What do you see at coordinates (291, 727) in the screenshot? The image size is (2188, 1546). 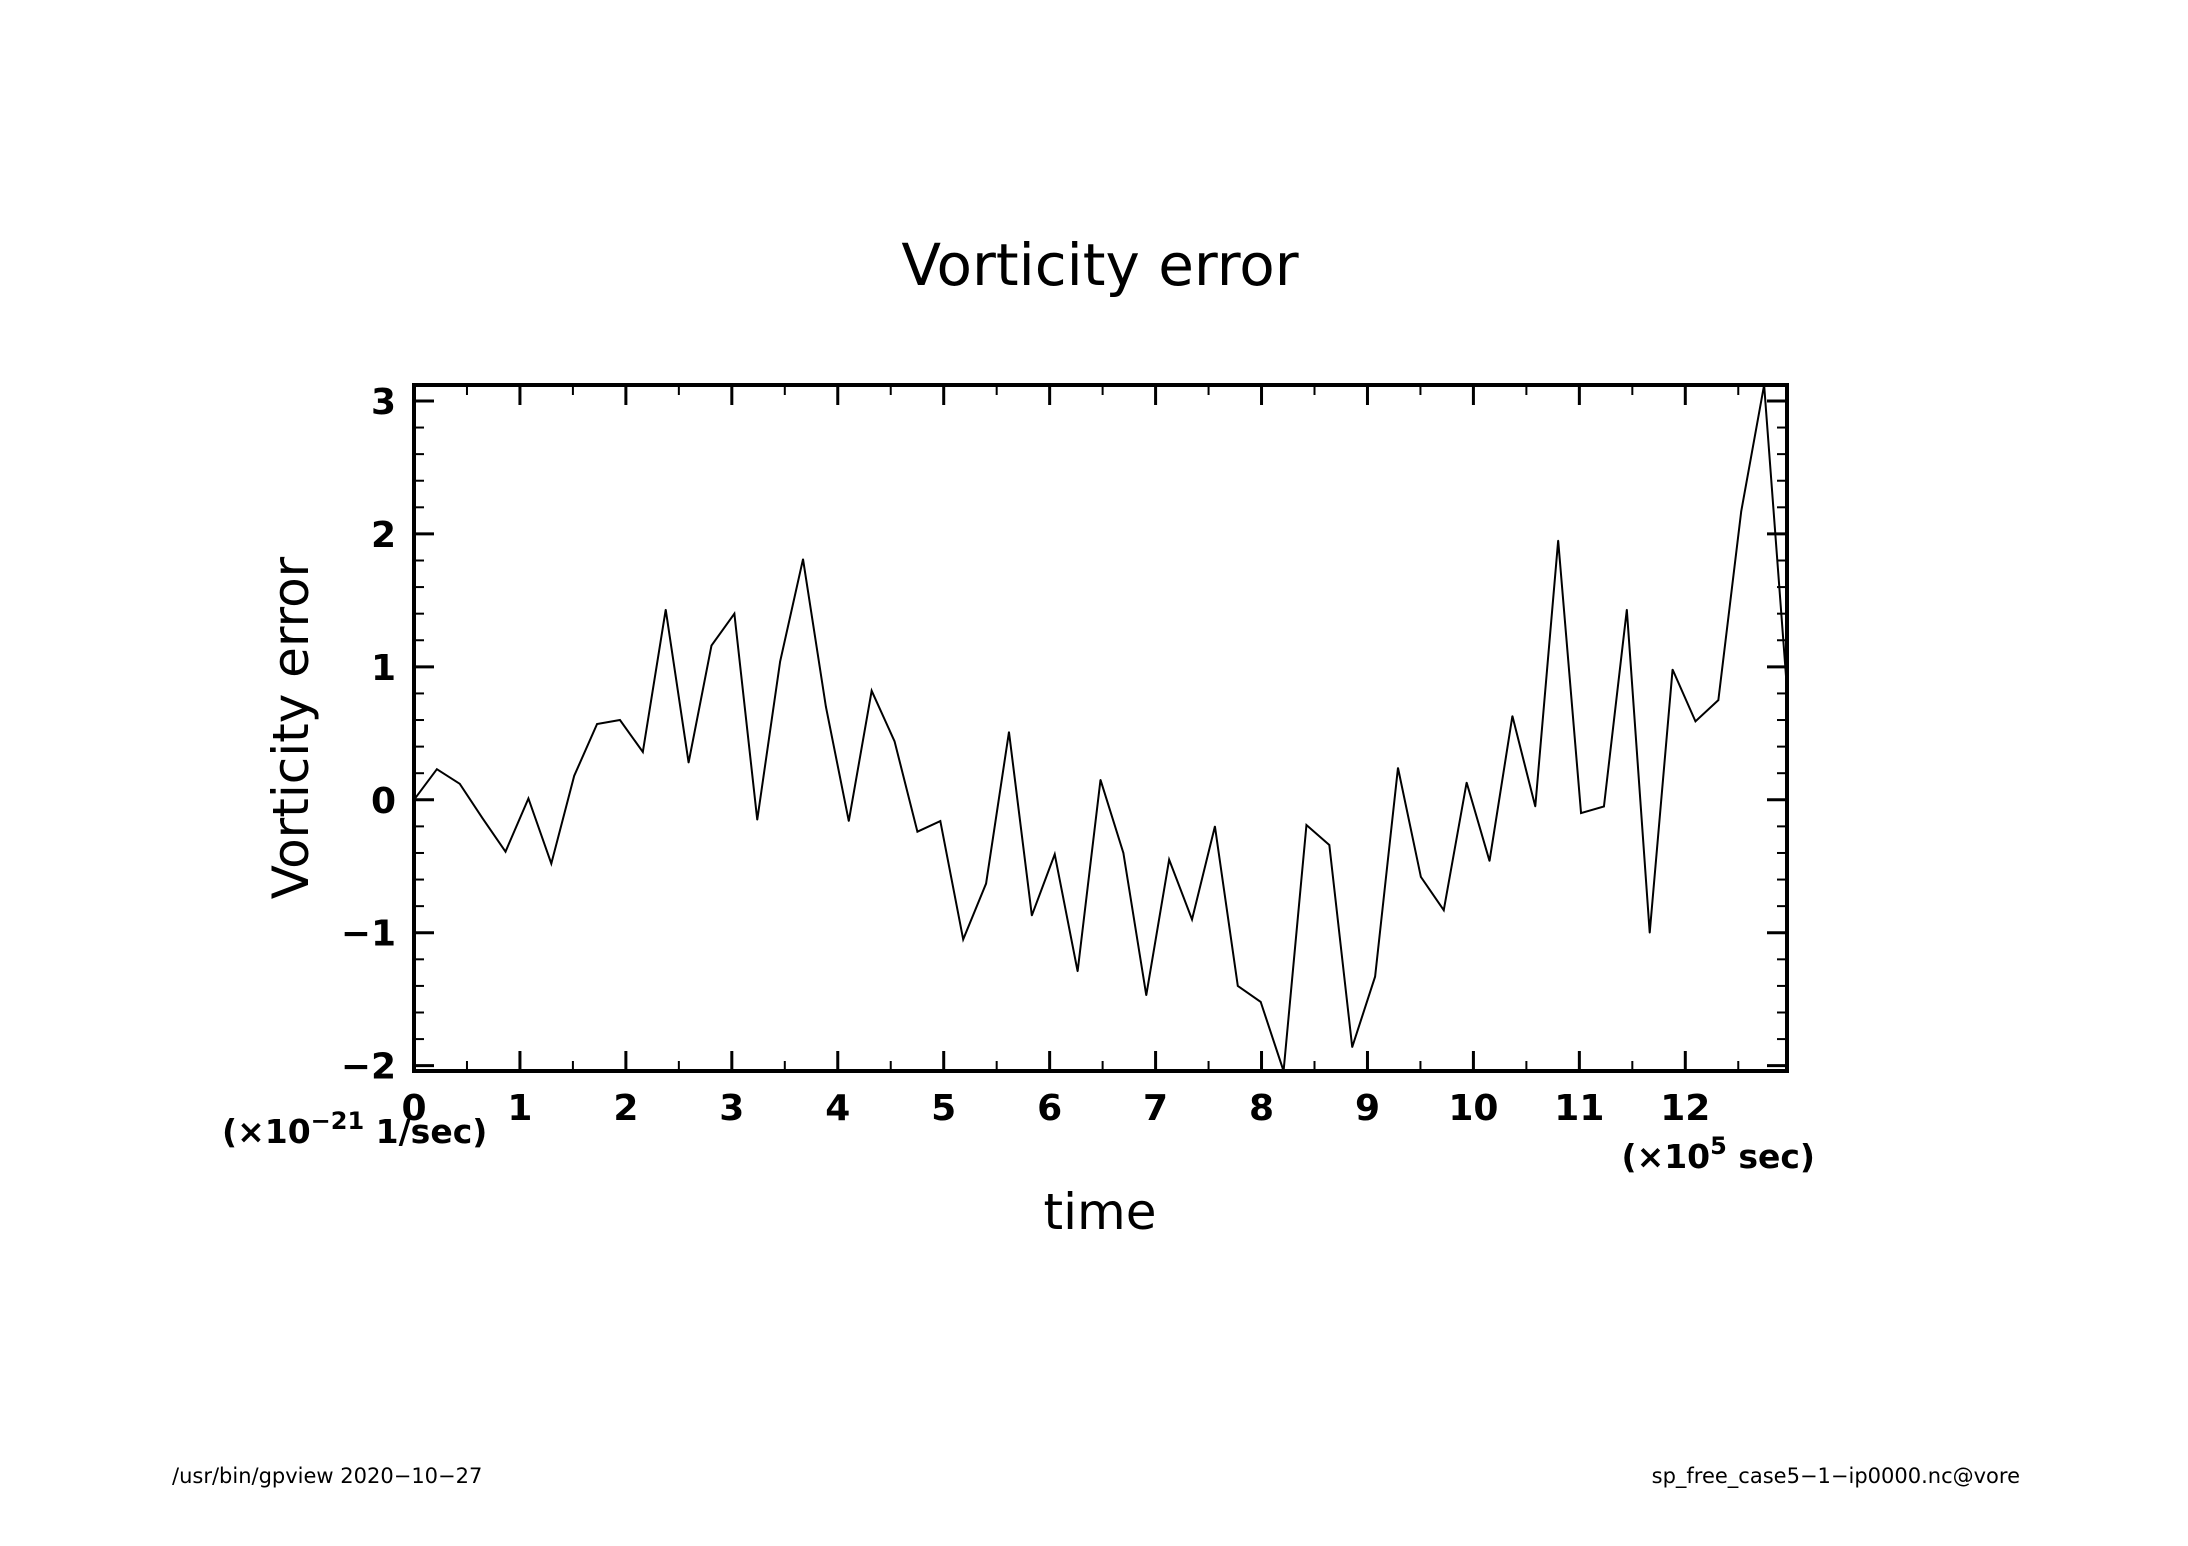 I see `y-axis-title: Vorticity error` at bounding box center [291, 727].